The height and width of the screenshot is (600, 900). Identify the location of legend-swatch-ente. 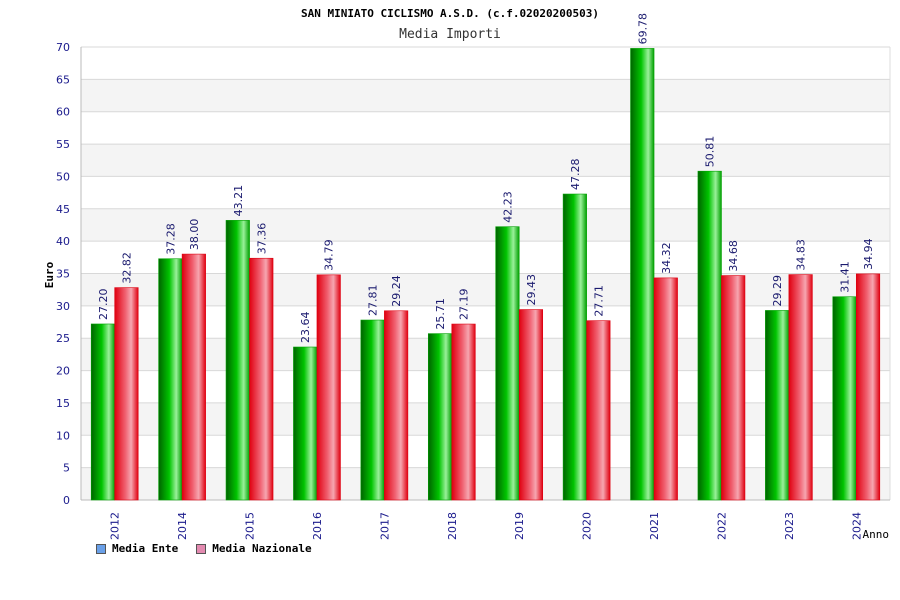
(101, 548).